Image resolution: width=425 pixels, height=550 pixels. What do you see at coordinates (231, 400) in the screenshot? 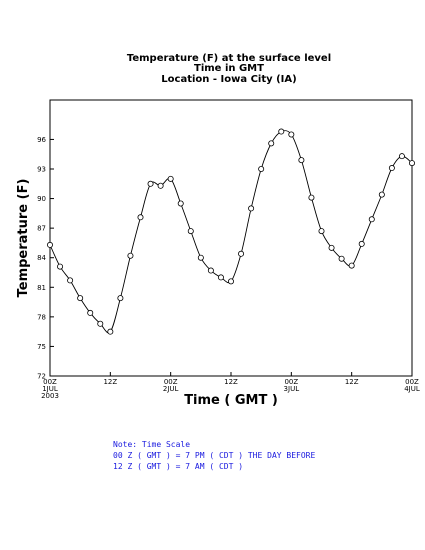
I see `x-axis-label: Time ( GMT )` at bounding box center [231, 400].